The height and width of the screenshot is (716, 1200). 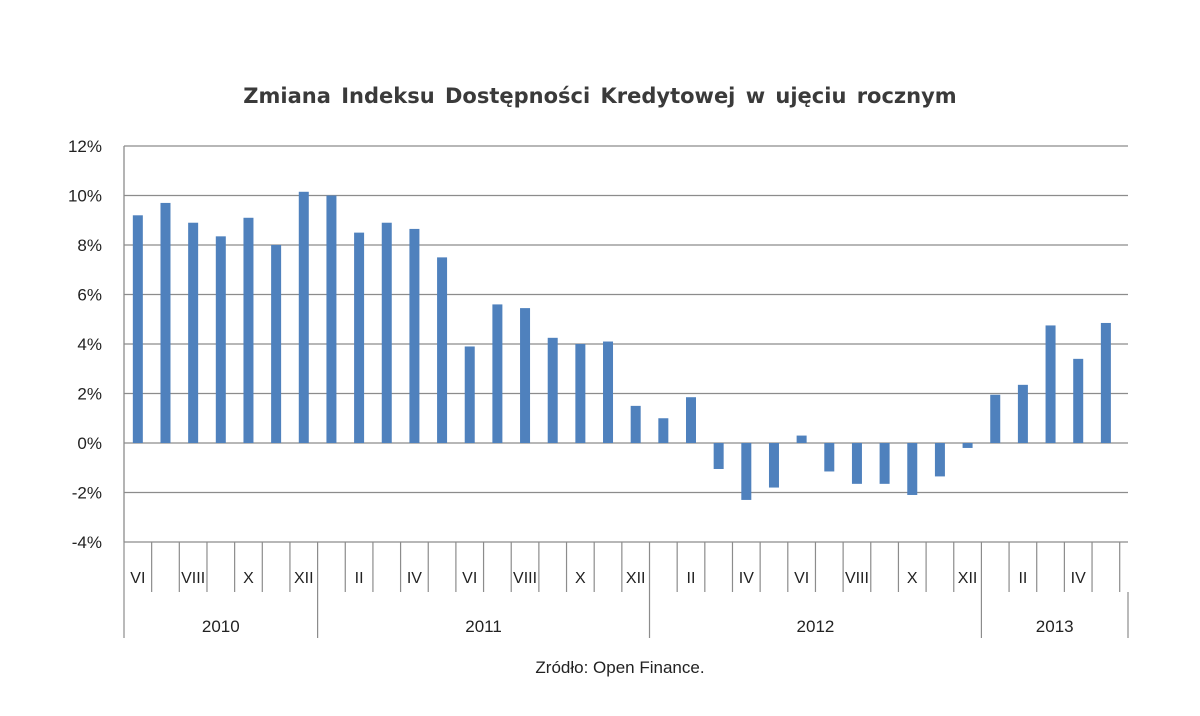 What do you see at coordinates (89, 443) in the screenshot?
I see `y-tick-label: 0%` at bounding box center [89, 443].